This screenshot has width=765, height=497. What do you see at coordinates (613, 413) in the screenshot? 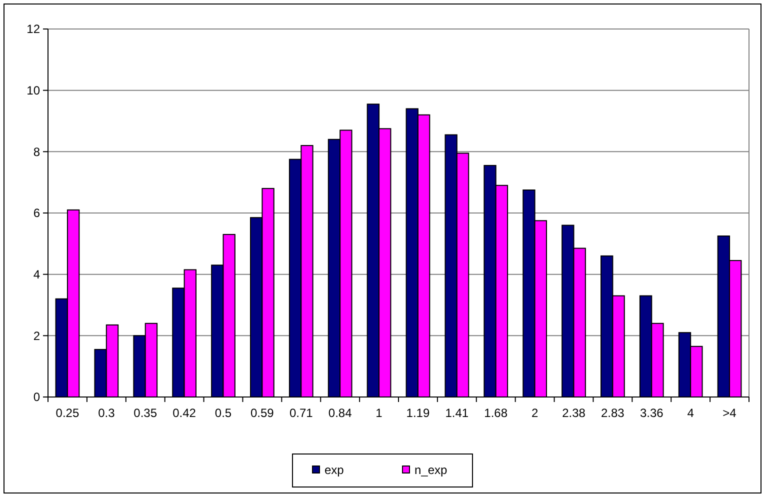
I see `x-tick-label: 2.83` at bounding box center [613, 413].